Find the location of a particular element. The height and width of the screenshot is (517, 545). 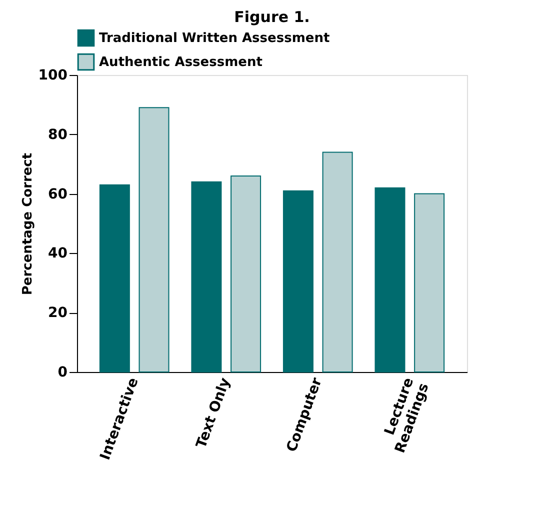

y-tick-label: 100 is located at coordinates (53, 76).